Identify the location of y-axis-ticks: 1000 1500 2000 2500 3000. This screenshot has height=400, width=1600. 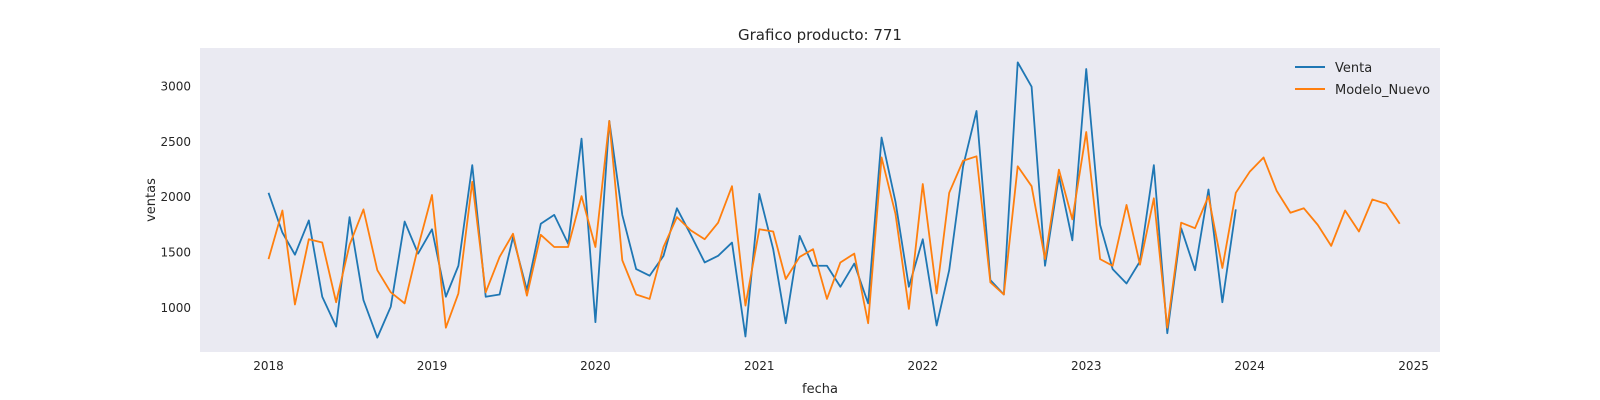
(175, 197).